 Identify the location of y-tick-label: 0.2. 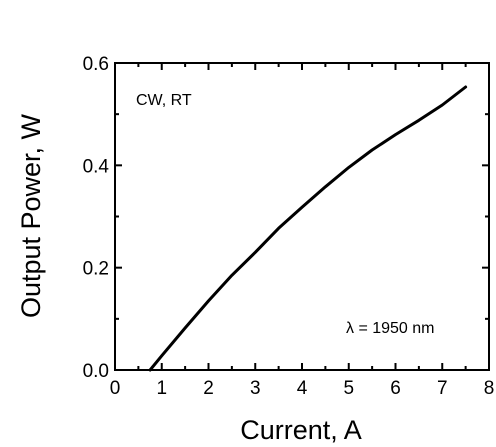
(96, 269).